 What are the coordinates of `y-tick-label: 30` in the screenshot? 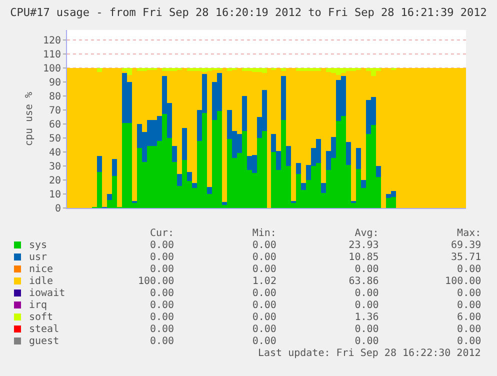 It's located at (54, 166).